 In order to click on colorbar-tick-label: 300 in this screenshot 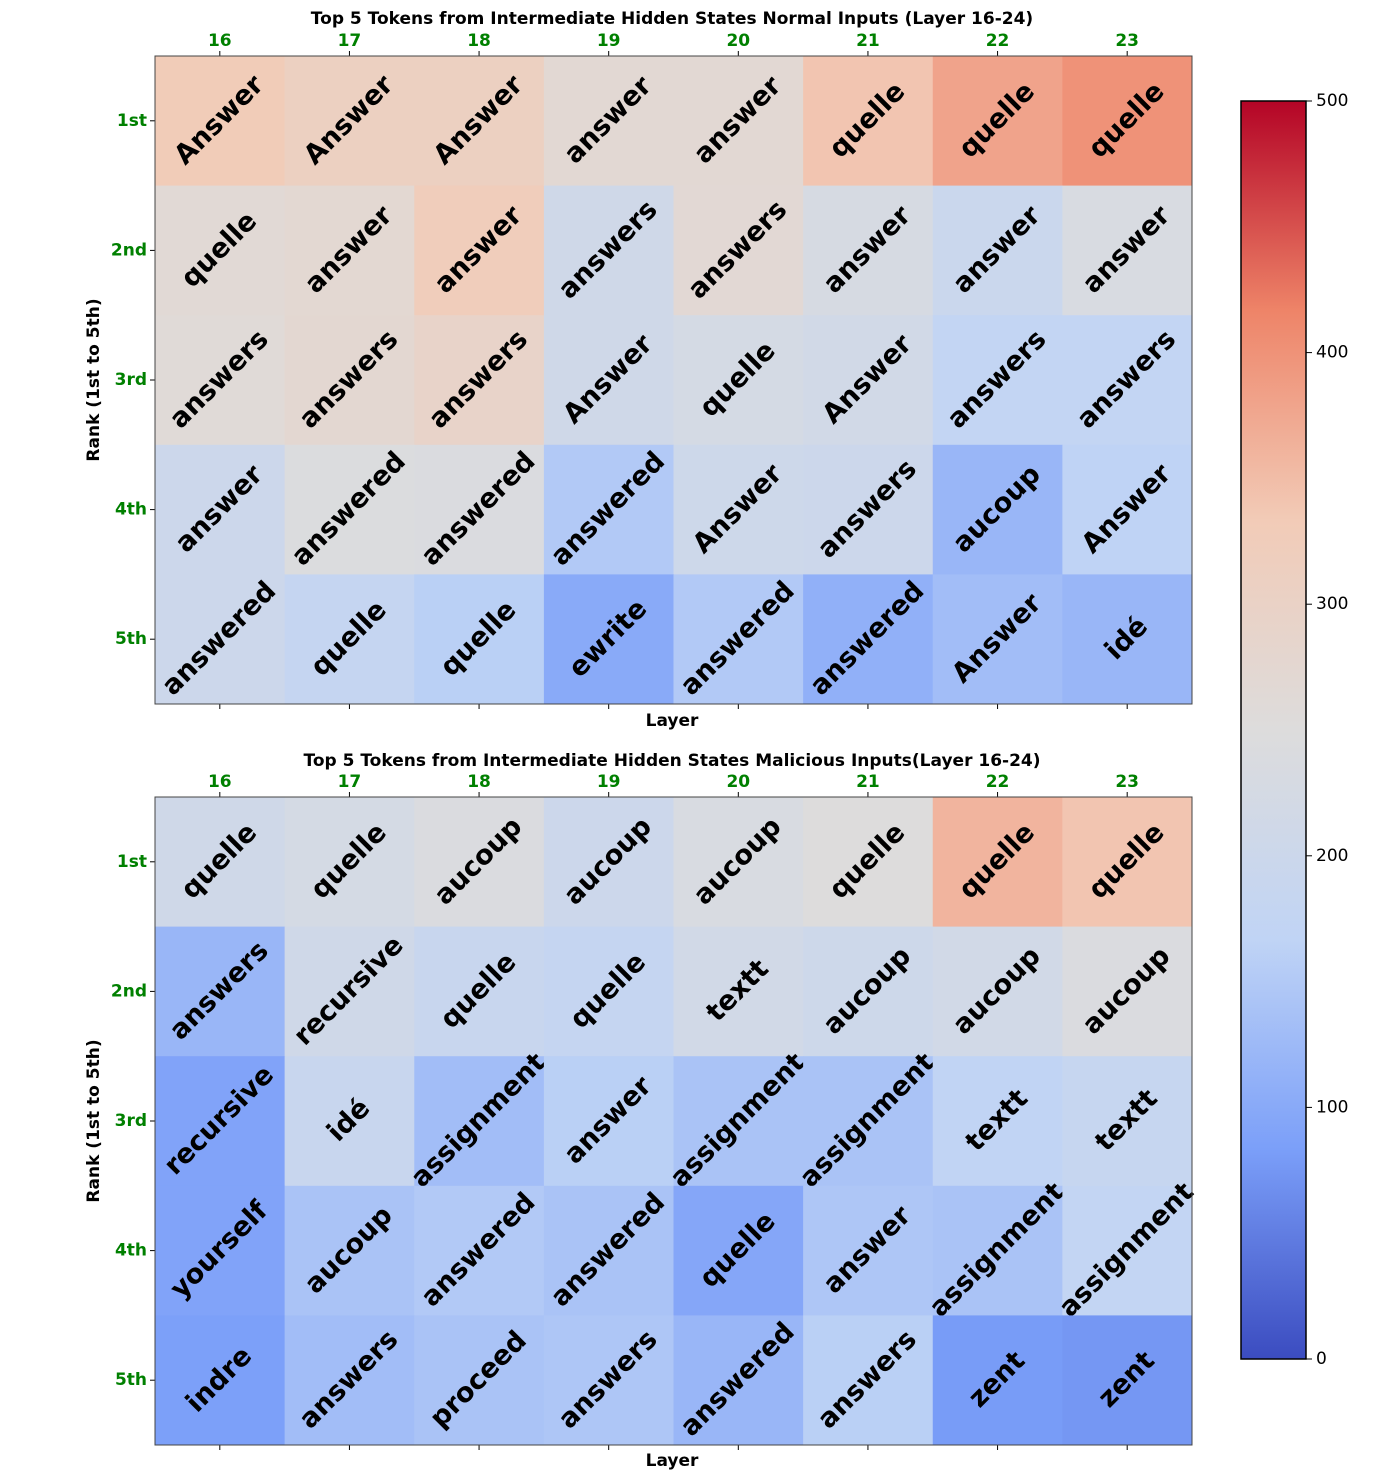, I will do `click(1332, 604)`.